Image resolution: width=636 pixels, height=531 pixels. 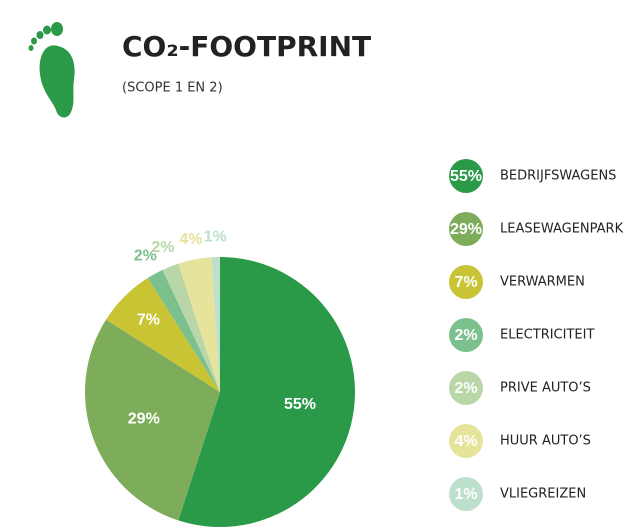 I want to click on legend-label: ELECTRICITEIT, so click(x=547, y=335).